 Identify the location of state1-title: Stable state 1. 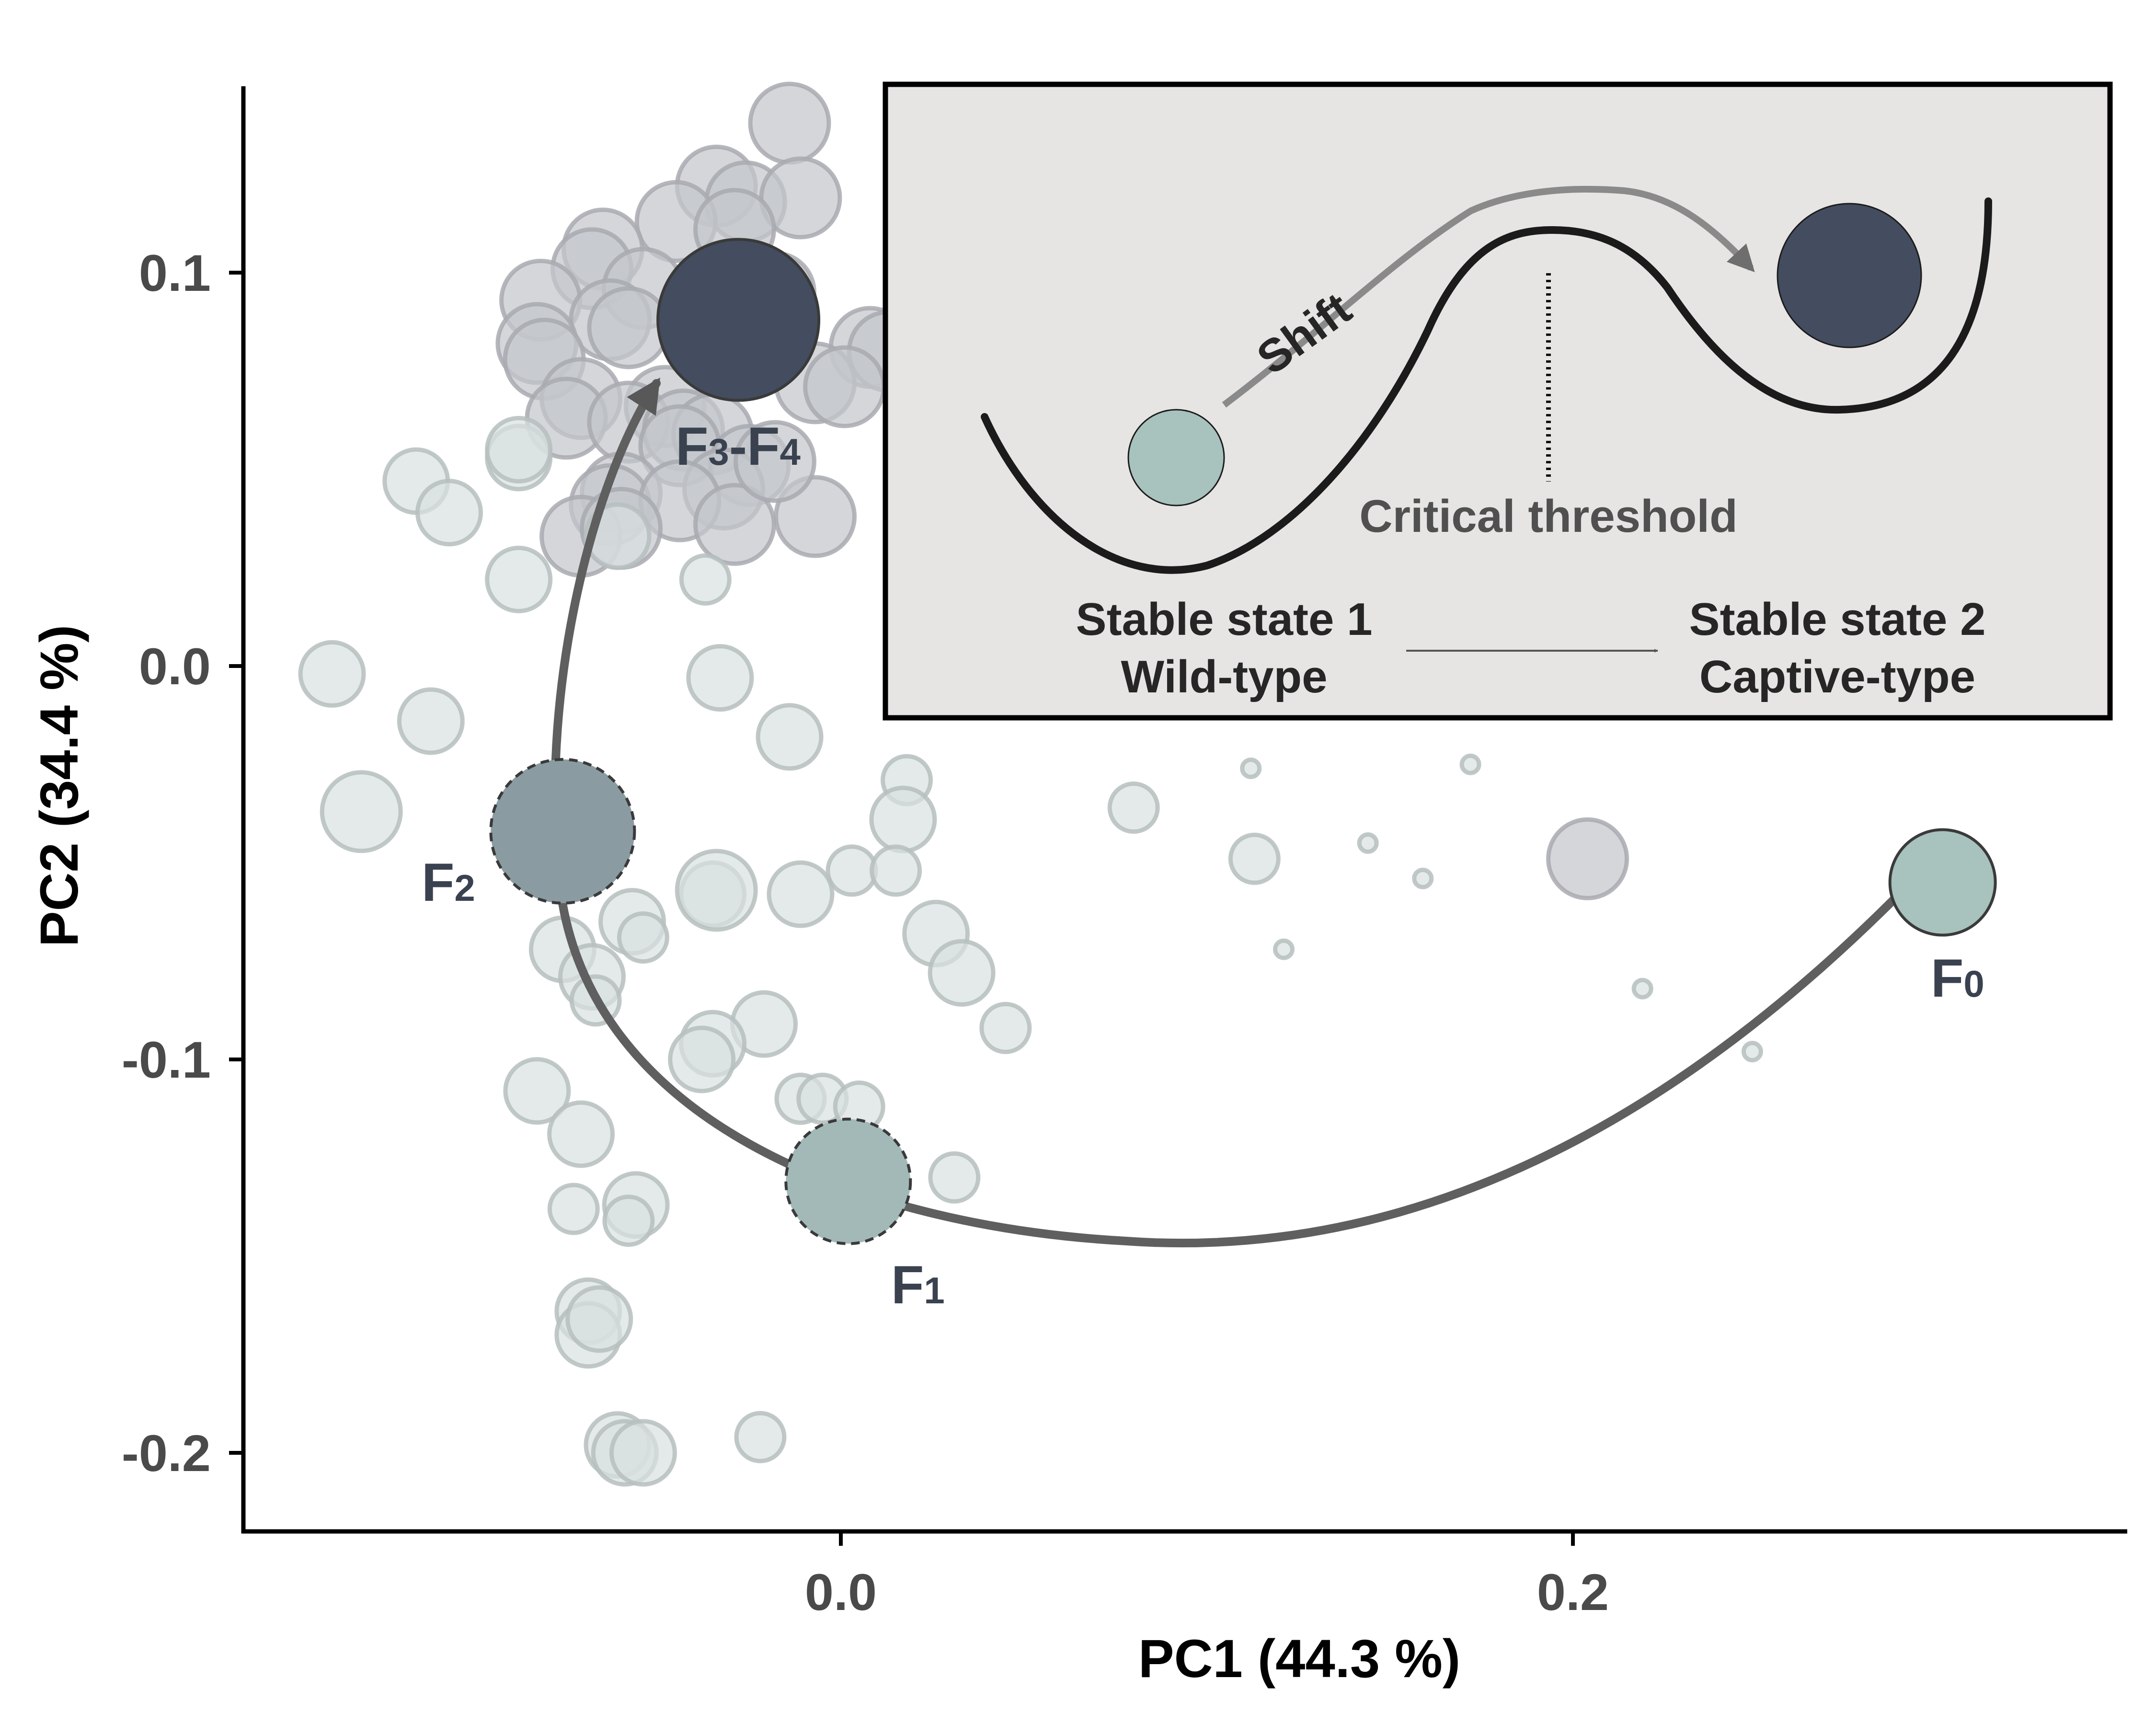
(1224, 619).